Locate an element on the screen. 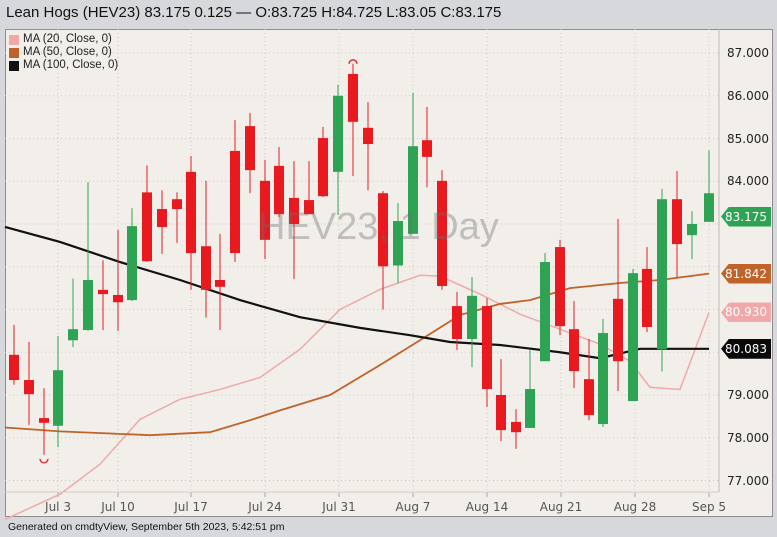 The image size is (777, 537). x-tick-label: Jul 10 is located at coordinates (118, 507).